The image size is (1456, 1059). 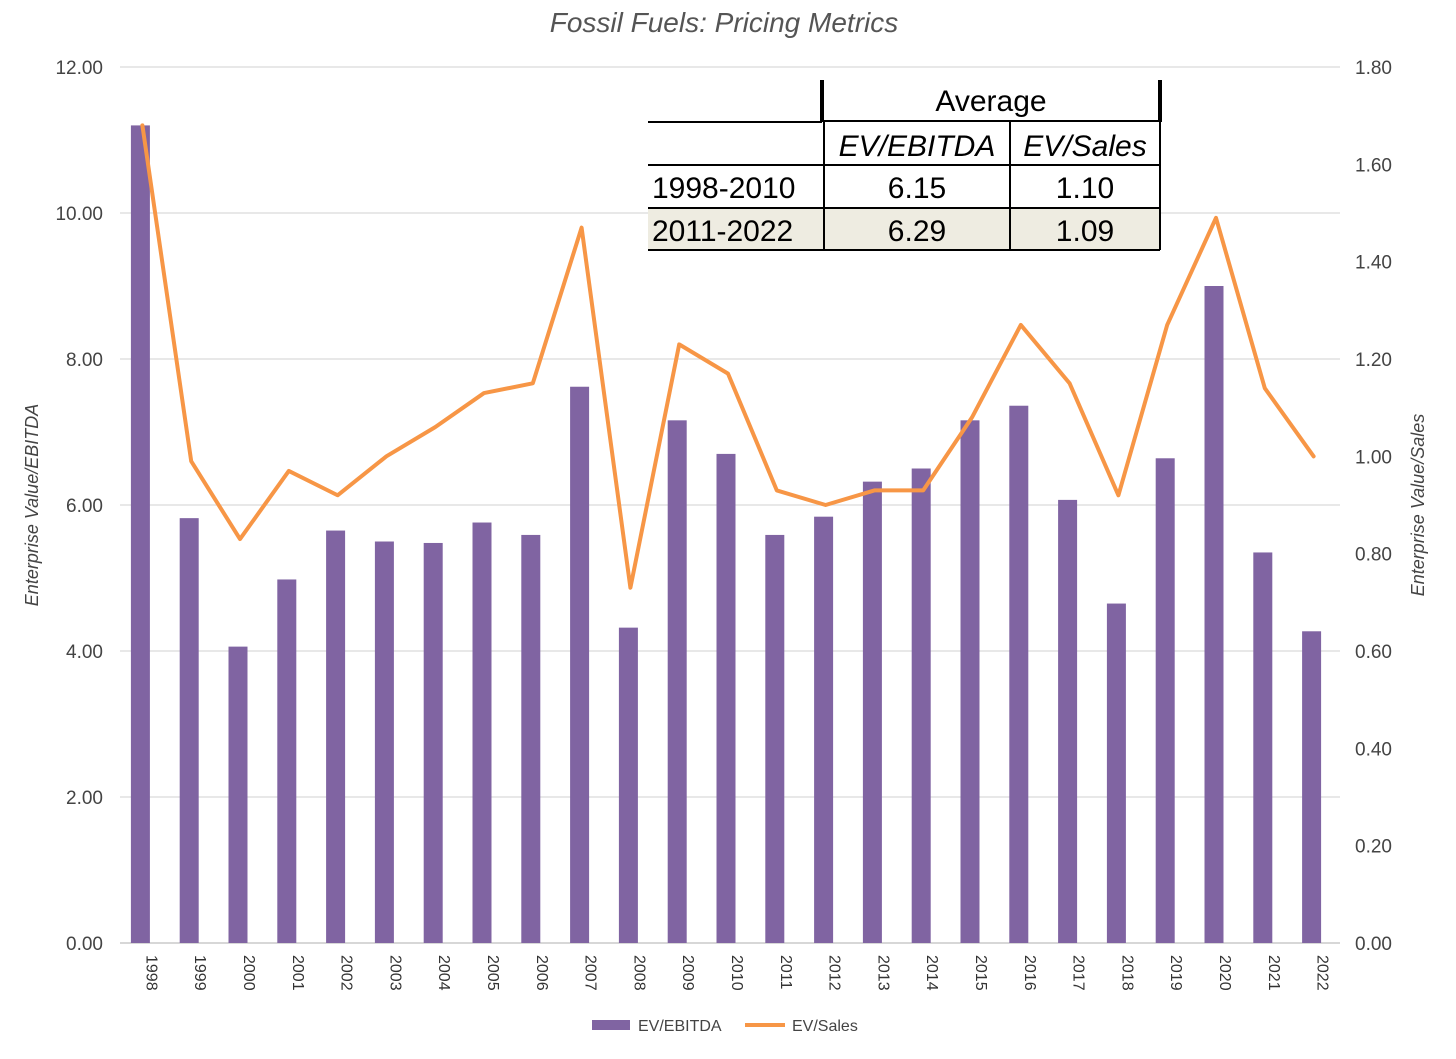 What do you see at coordinates (1373, 165) in the screenshot?
I see `right-tick-label: 1.60` at bounding box center [1373, 165].